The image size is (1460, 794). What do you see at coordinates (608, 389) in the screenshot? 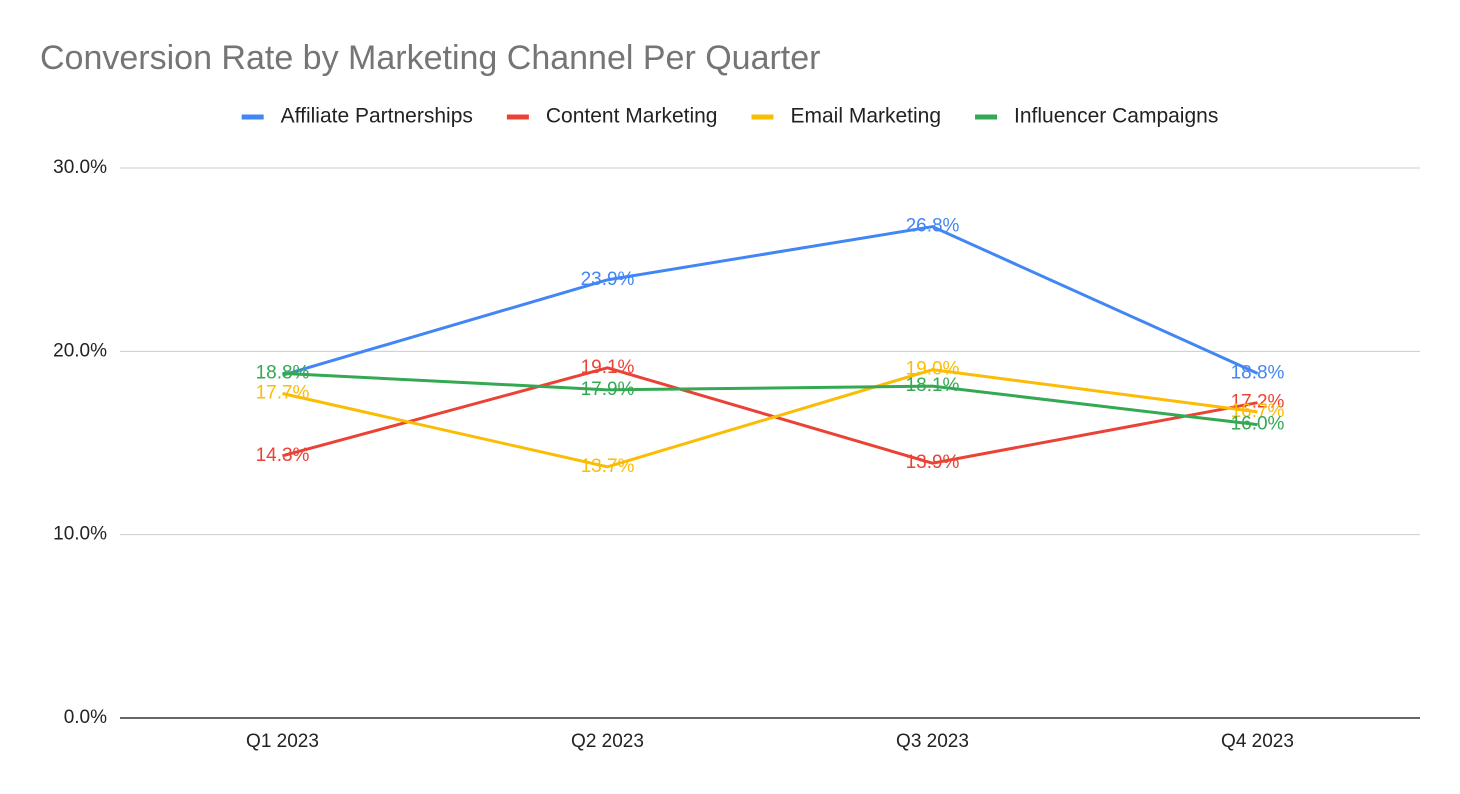
I see `data-label: 17.9%` at bounding box center [608, 389].